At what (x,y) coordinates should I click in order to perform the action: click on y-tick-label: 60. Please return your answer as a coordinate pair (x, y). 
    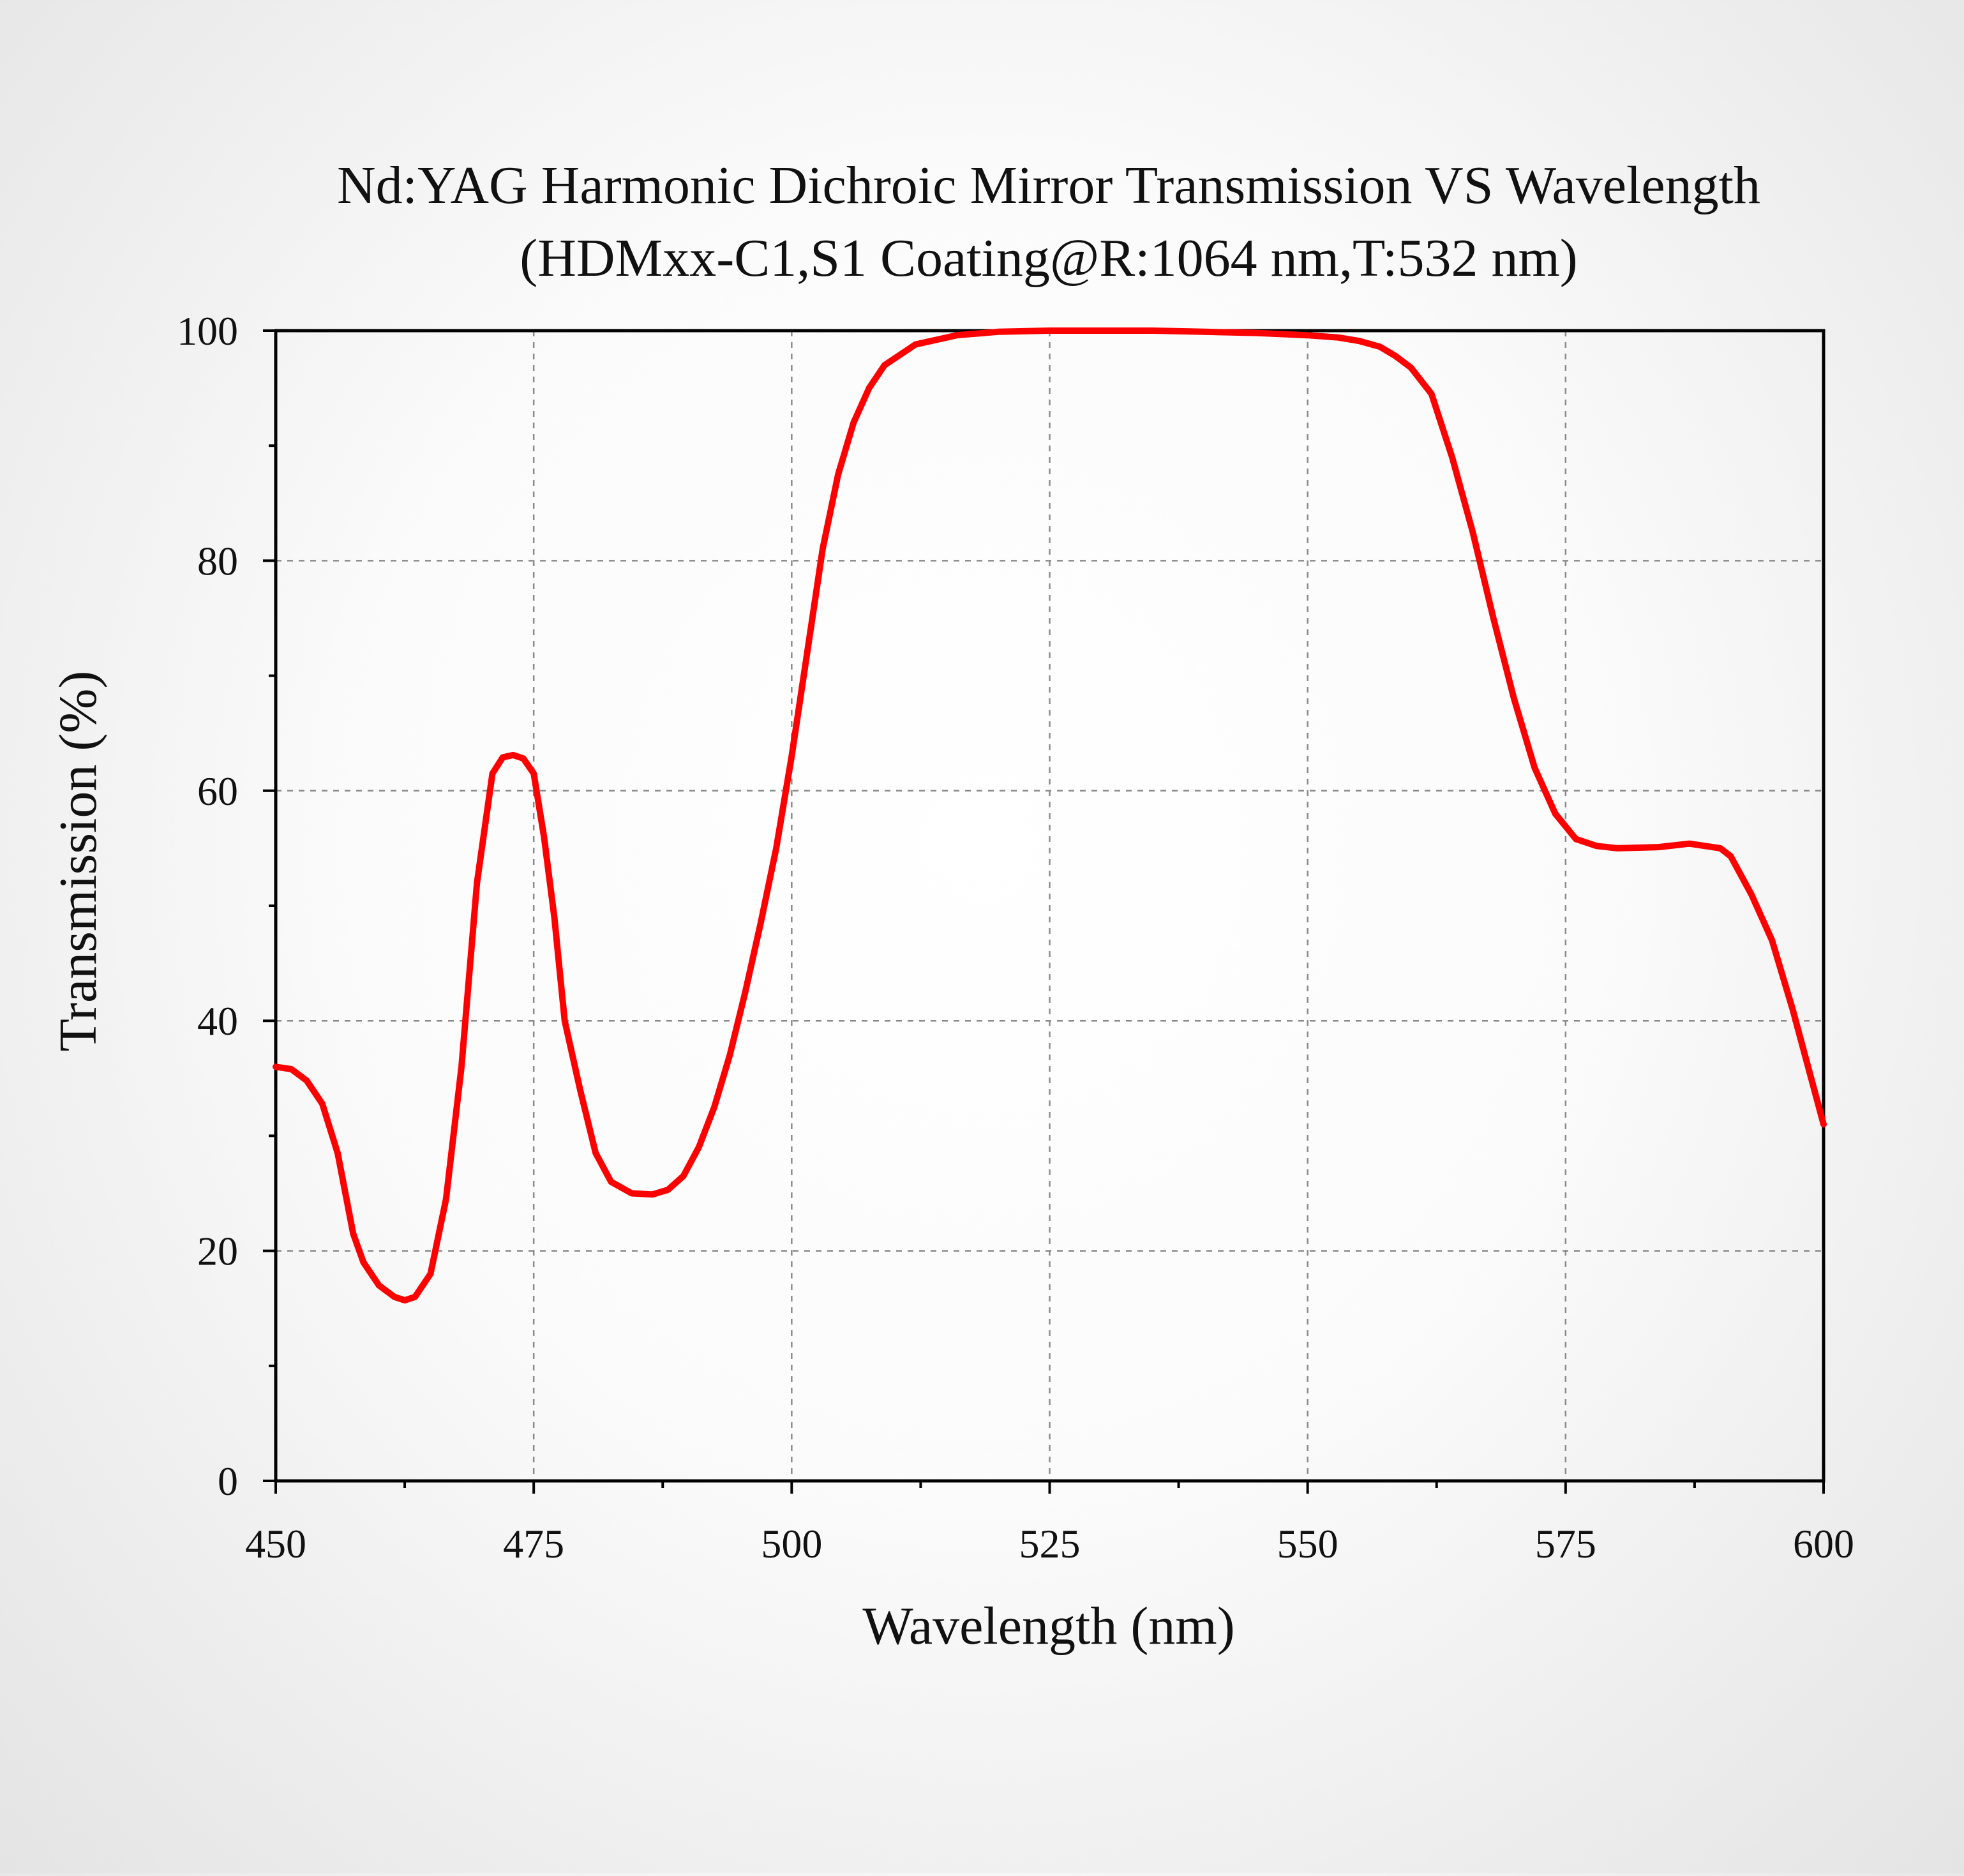
    Looking at the image, I should click on (217, 791).